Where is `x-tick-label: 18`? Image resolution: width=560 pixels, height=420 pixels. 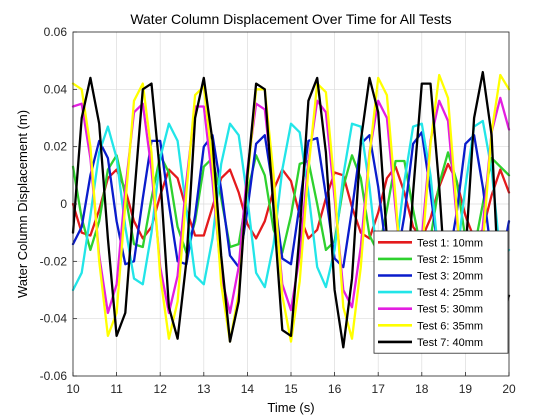 x-tick-label: 18 is located at coordinates (422, 389).